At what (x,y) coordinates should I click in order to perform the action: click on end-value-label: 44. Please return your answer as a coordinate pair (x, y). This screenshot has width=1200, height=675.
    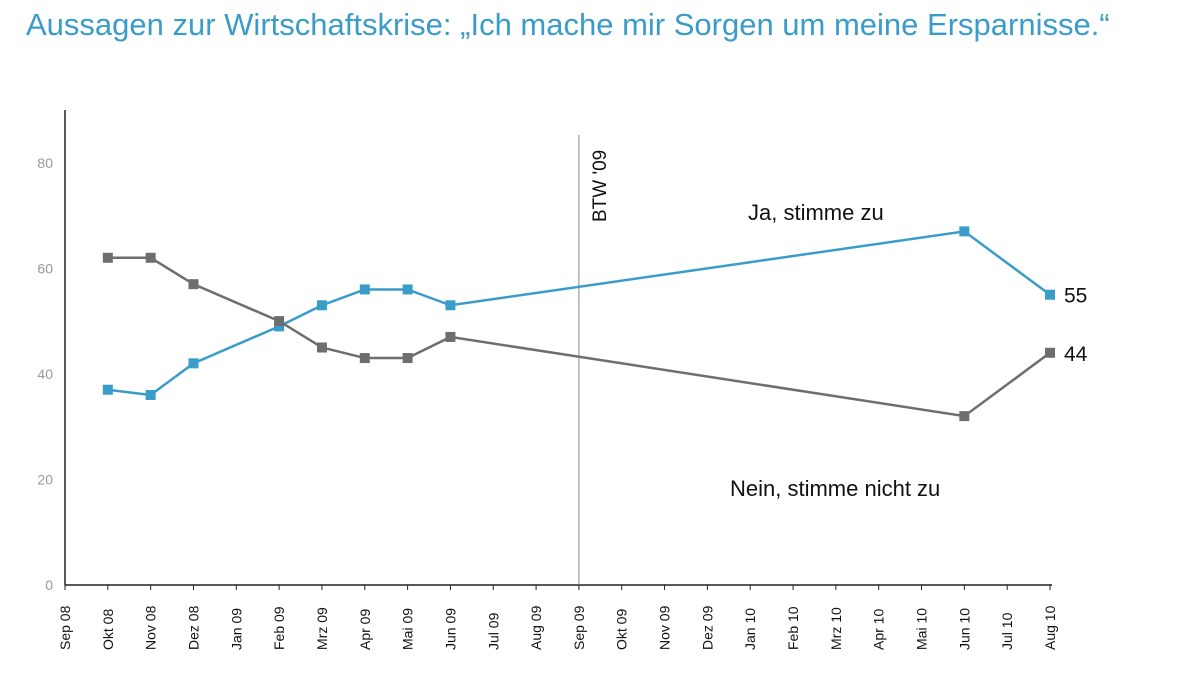
    Looking at the image, I should click on (1076, 354).